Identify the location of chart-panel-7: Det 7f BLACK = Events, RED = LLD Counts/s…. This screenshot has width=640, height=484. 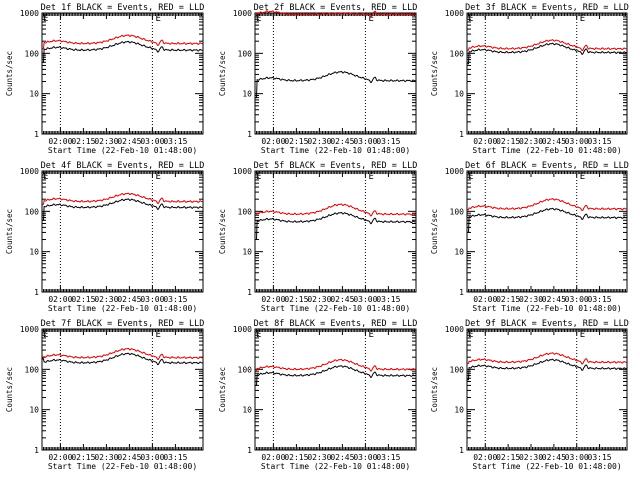
(104, 395).